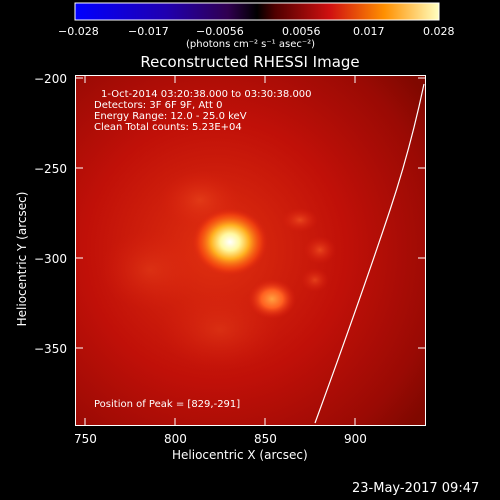 The image size is (500, 500). What do you see at coordinates (22, 259) in the screenshot?
I see `y-axis-label: Heliocentric Y (arcsec)` at bounding box center [22, 259].